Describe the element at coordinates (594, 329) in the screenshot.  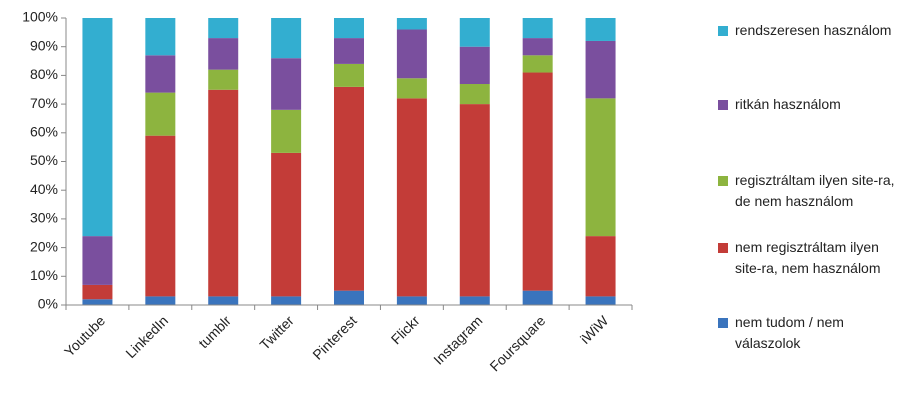
I see `x-tick-label: iWiW` at that location.